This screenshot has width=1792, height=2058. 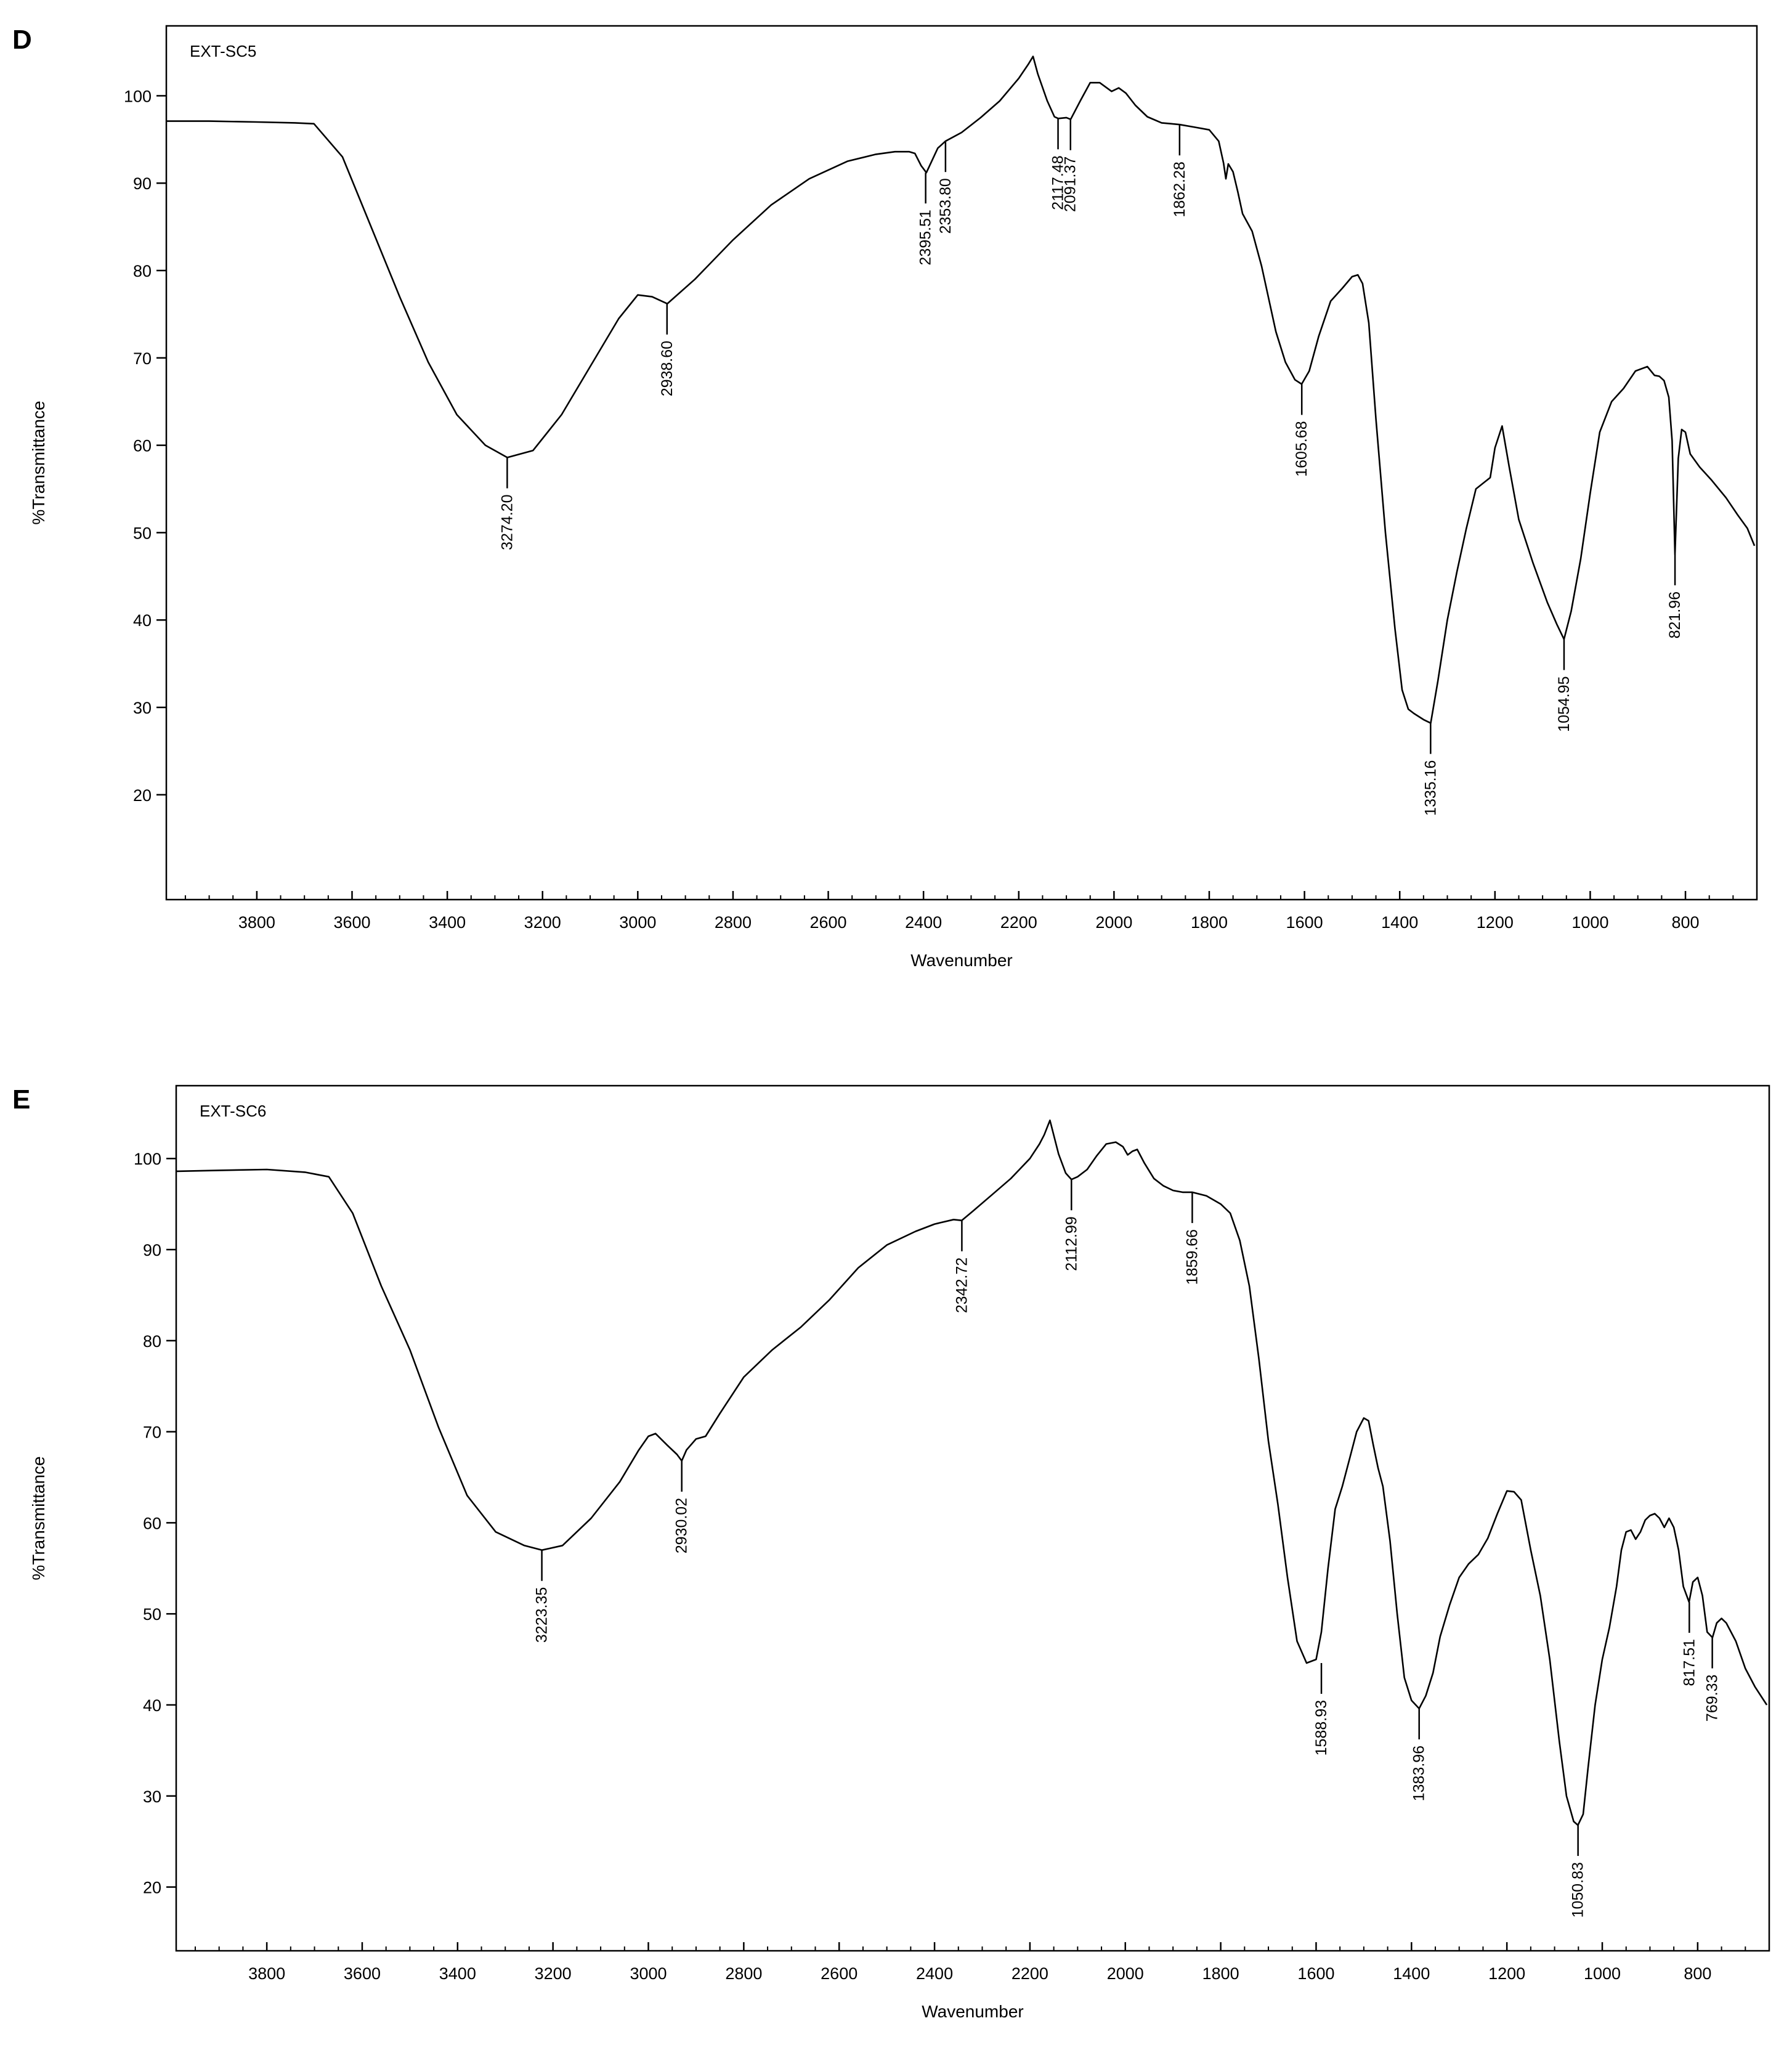 What do you see at coordinates (1689, 1662) in the screenshot?
I see `peak-label: 817.51` at bounding box center [1689, 1662].